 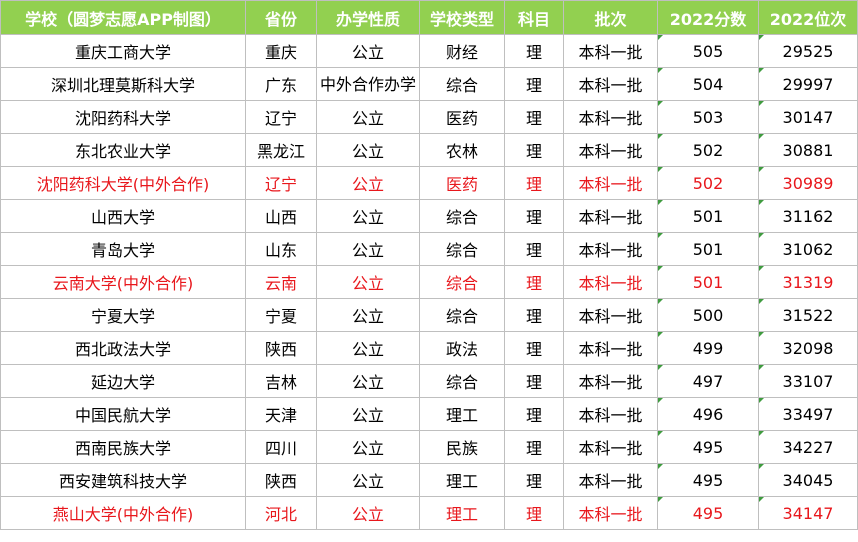 I want to click on cell-school: 沈阳药科大学(中外合作), so click(x=123, y=183).